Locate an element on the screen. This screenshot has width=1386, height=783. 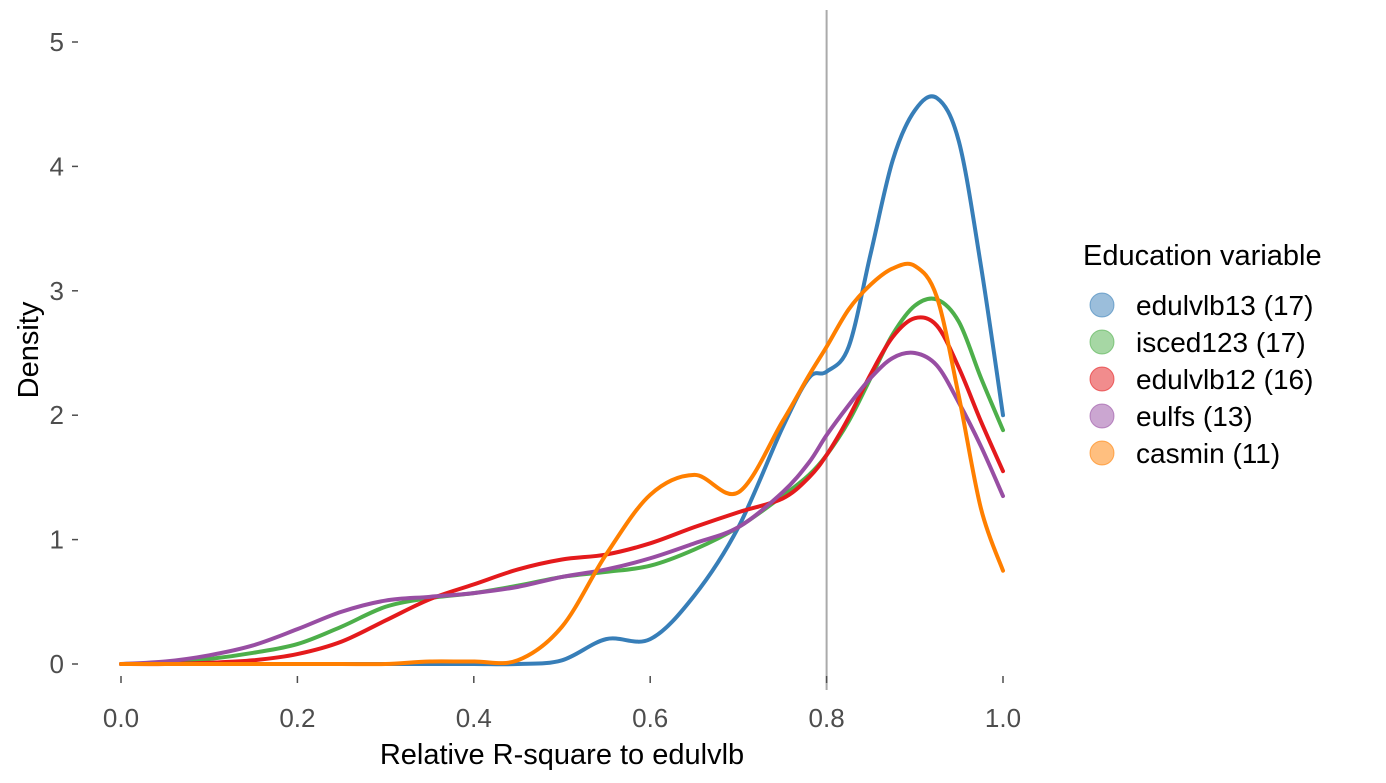
y-tick-label: 5 is located at coordinates (57, 42).